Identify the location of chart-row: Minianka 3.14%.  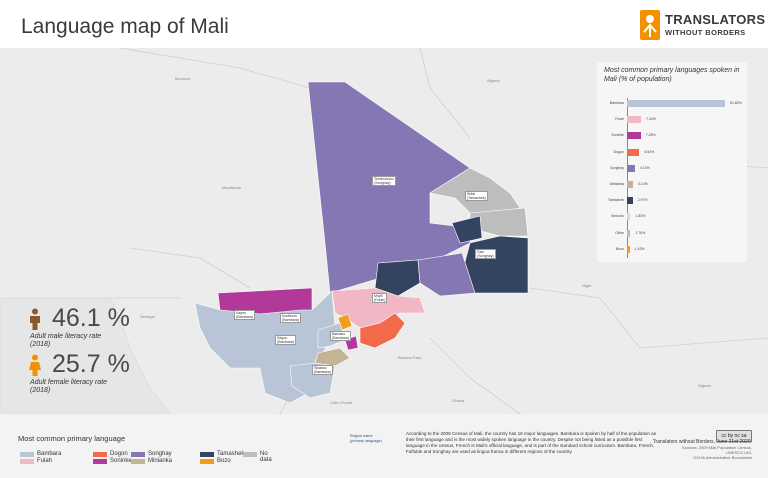
(673, 184).